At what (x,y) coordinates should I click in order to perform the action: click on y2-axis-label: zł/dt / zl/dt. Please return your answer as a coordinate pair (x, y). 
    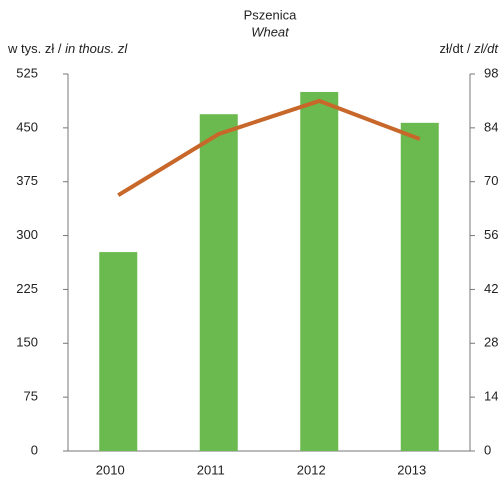
    Looking at the image, I should click on (469, 48).